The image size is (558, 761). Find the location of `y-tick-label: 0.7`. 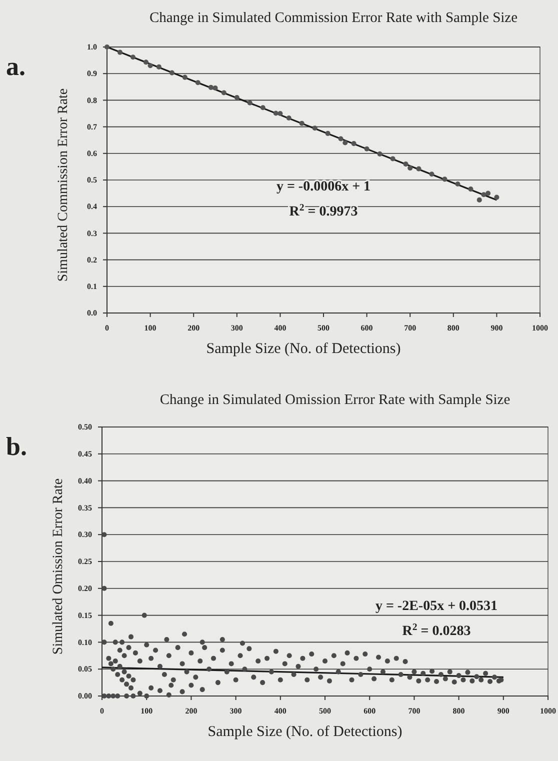

y-tick-label: 0.7 is located at coordinates (92, 127).